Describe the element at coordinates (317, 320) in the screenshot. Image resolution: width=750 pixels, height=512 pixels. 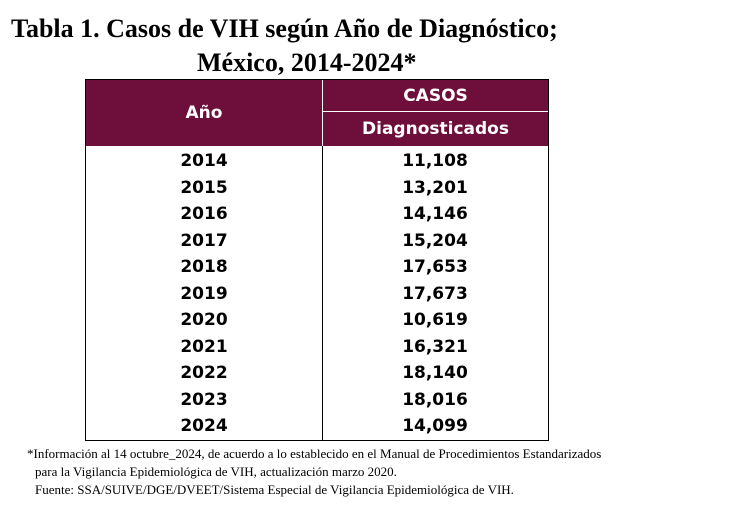
I see `table-row: 2020 10,619` at that location.